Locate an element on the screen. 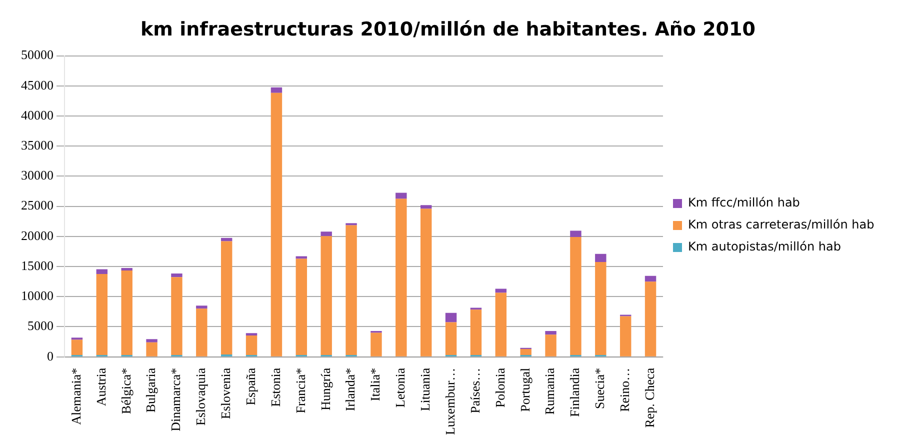 The image size is (898, 446). x-tick-label: Italia* is located at coordinates (375, 385).